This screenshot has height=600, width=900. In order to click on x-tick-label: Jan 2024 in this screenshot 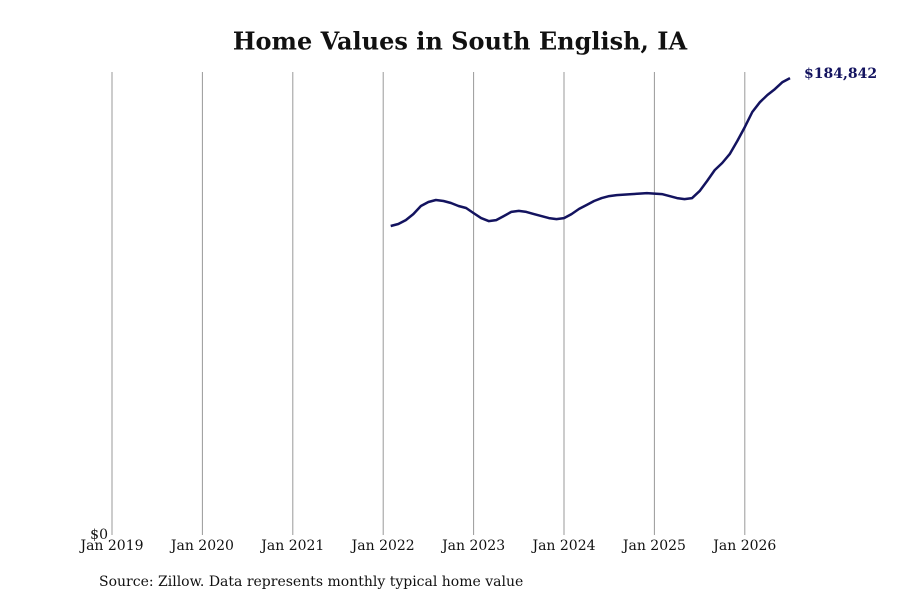, I will do `click(562, 546)`.